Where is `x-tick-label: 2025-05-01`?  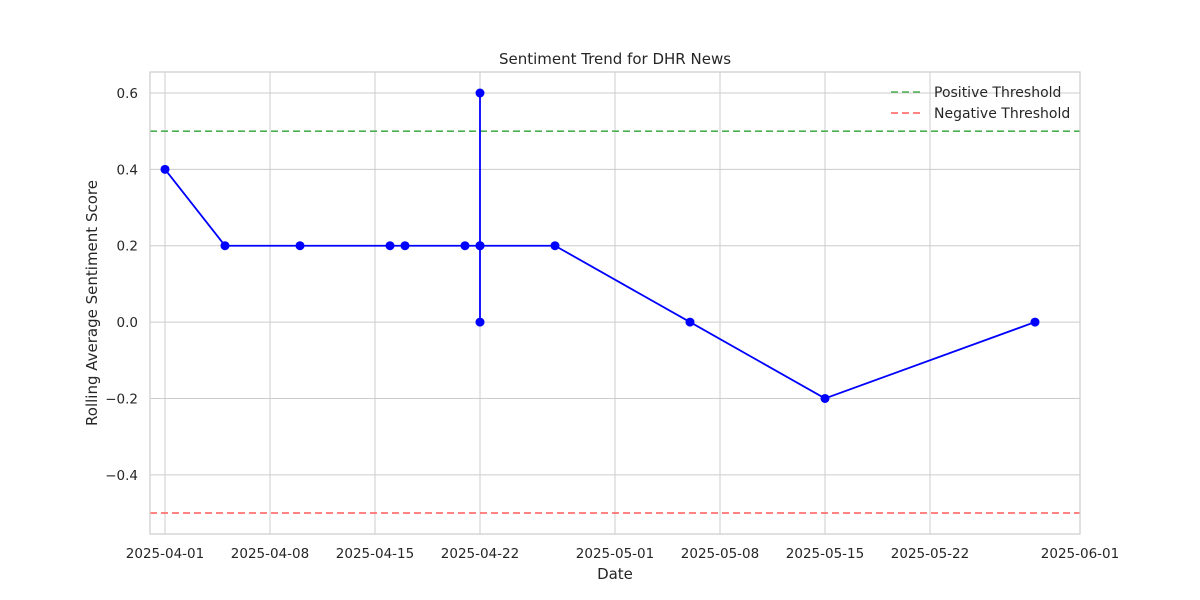 x-tick-label: 2025-05-01 is located at coordinates (615, 554).